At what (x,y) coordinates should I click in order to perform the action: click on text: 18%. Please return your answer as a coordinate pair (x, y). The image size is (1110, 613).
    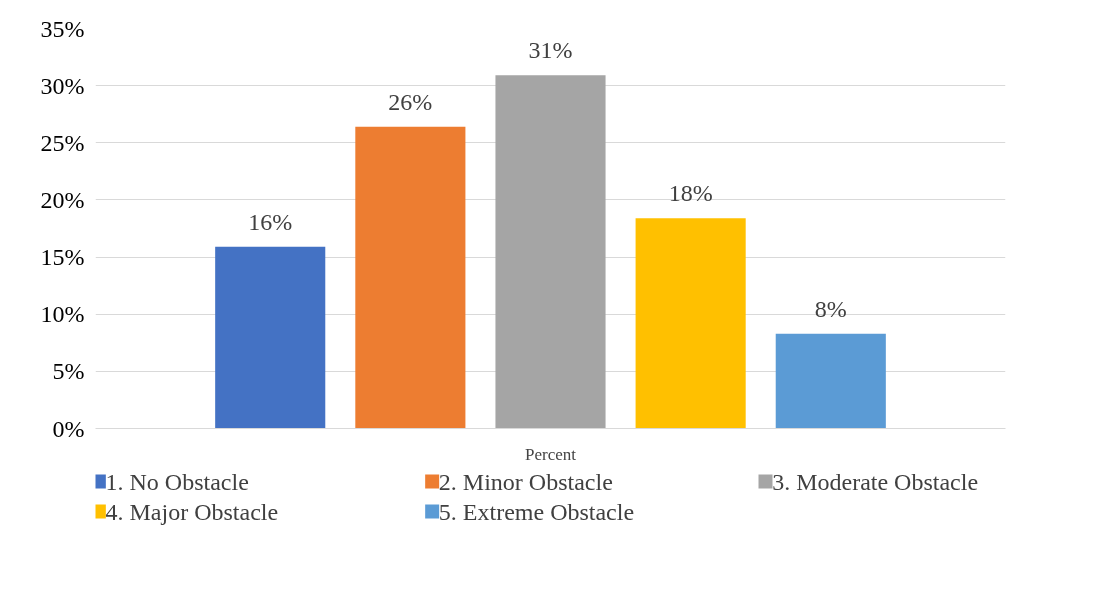
    Looking at the image, I should click on (690, 193).